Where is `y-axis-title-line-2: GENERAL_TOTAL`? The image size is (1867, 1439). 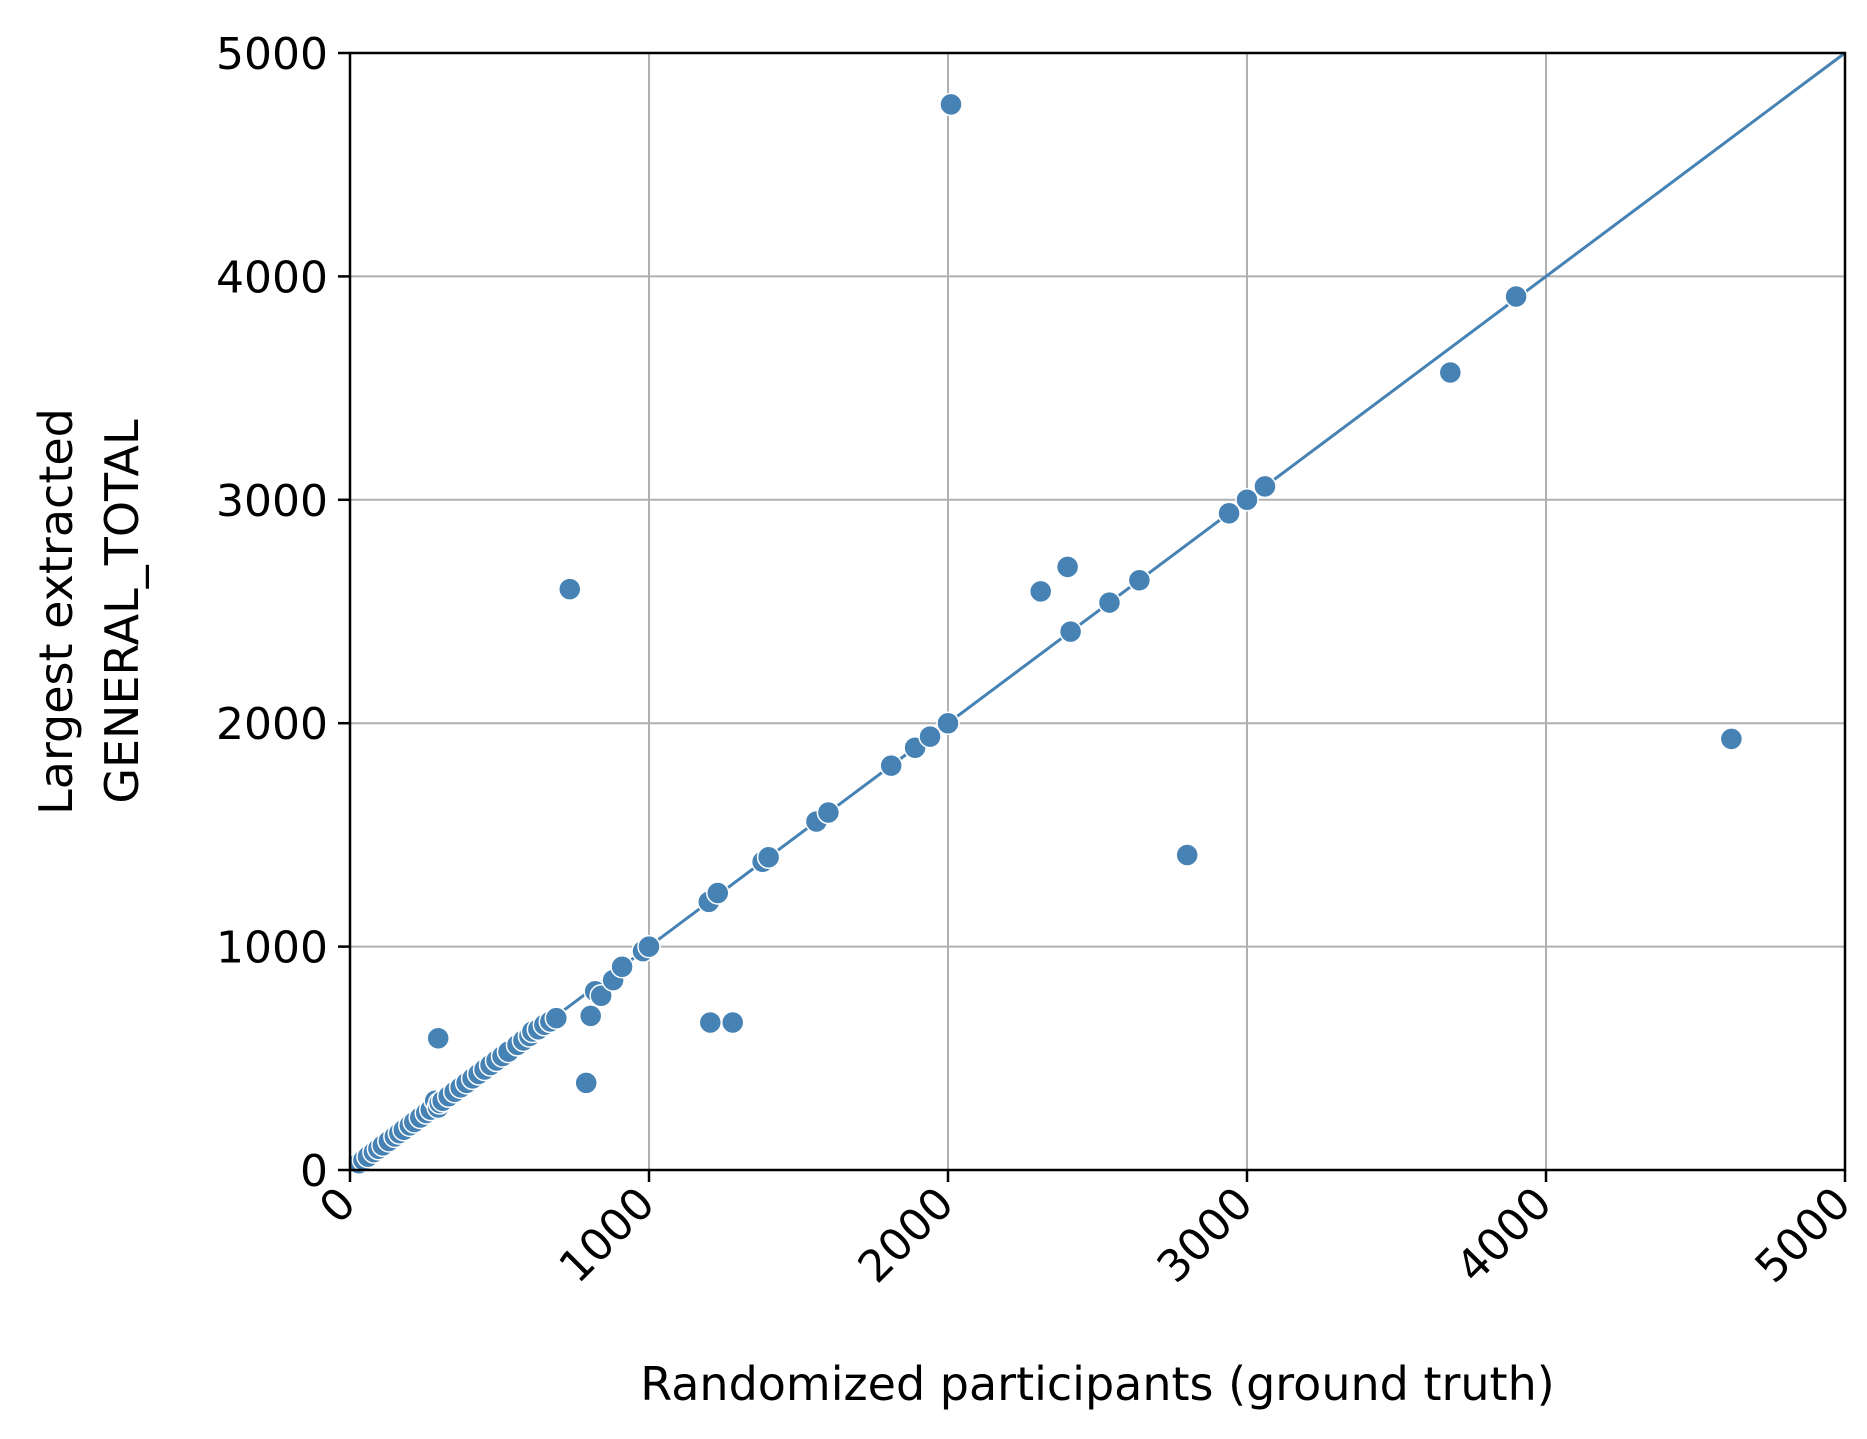
y-axis-title-line-2: GENERAL_TOTAL is located at coordinates (122, 611).